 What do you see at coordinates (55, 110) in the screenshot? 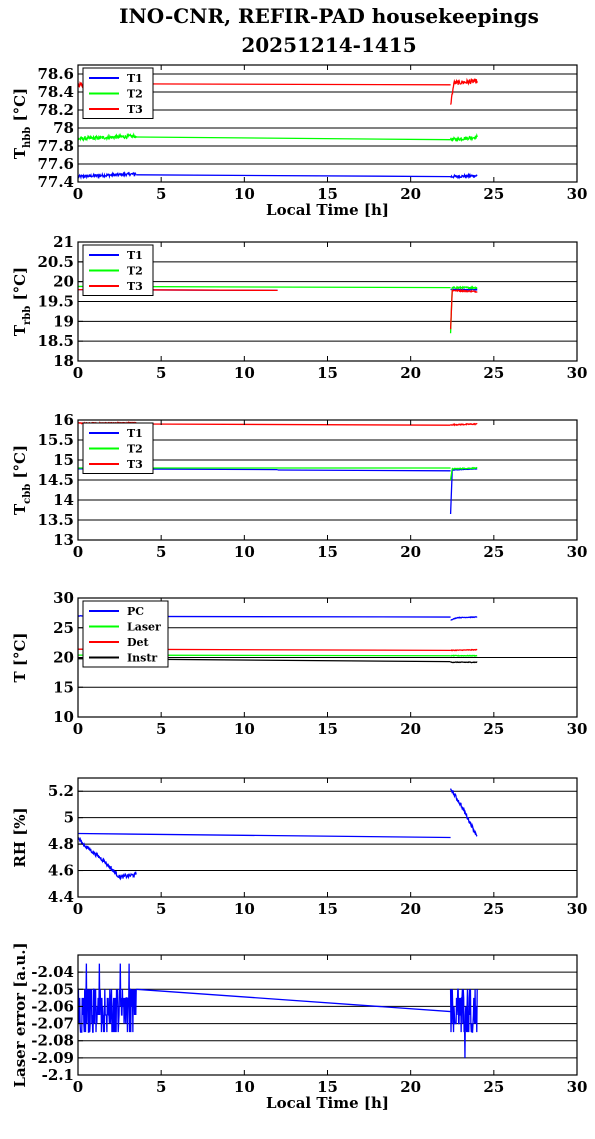
I see `y-tick-label: 78.2` at bounding box center [55, 110].